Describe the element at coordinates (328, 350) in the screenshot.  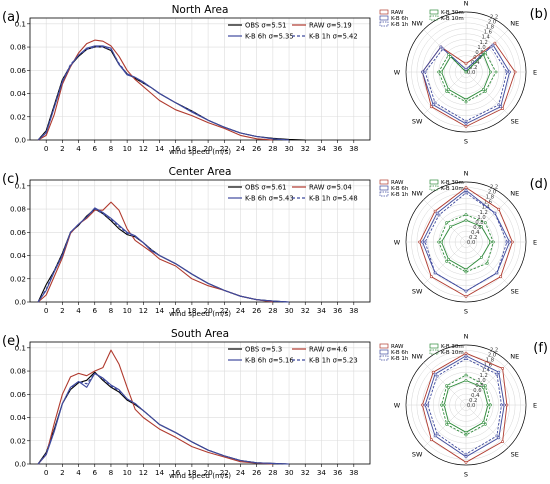
I see `legend-label: RAW σ=4.6` at that location.